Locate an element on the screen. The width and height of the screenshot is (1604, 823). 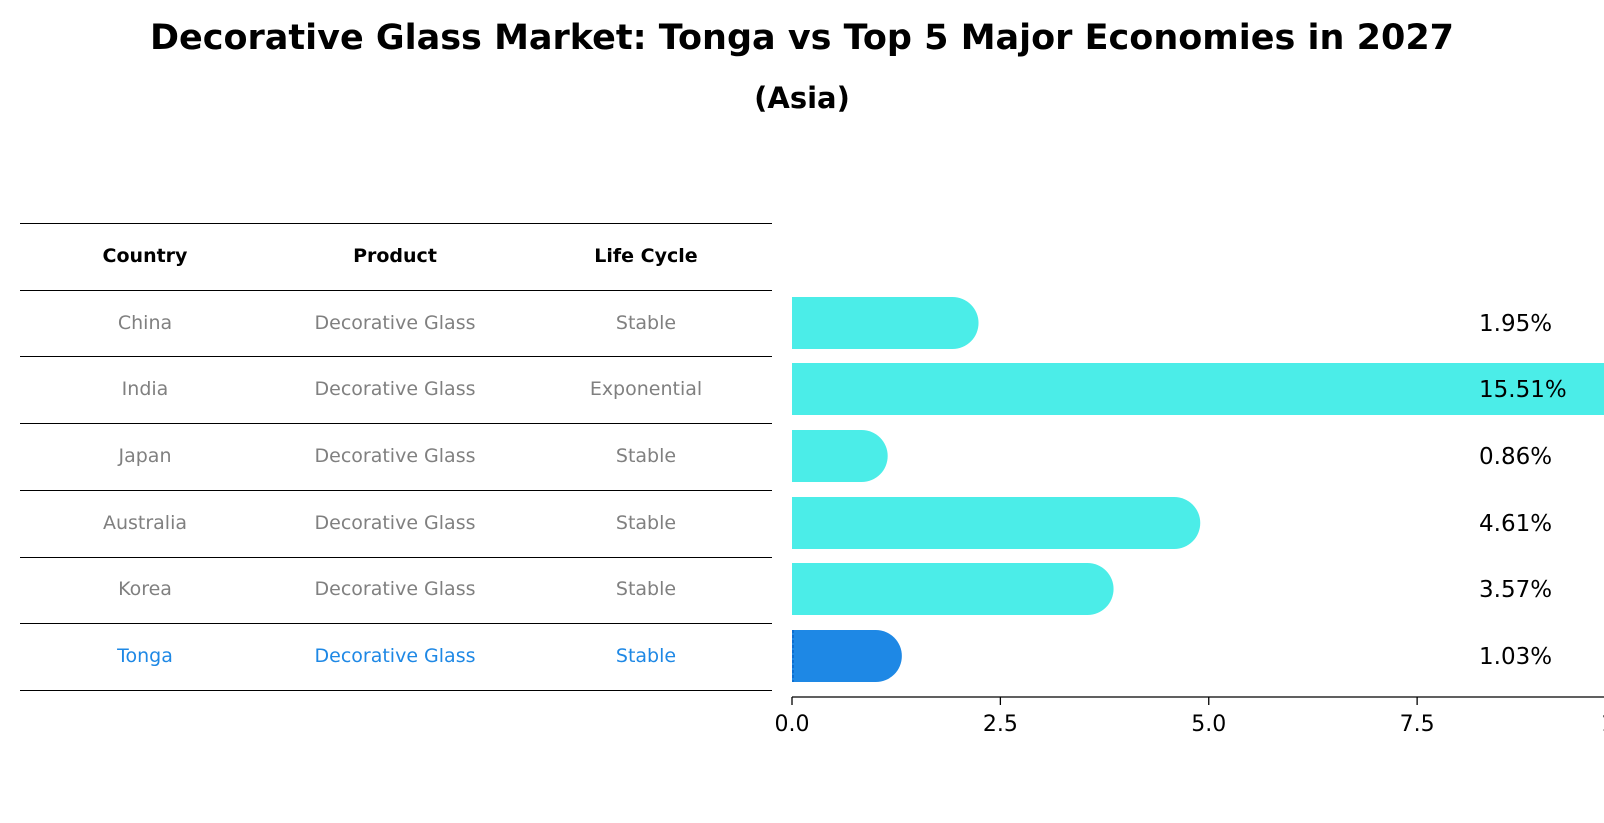
table-cell-country: Tonga is located at coordinates (145, 656).